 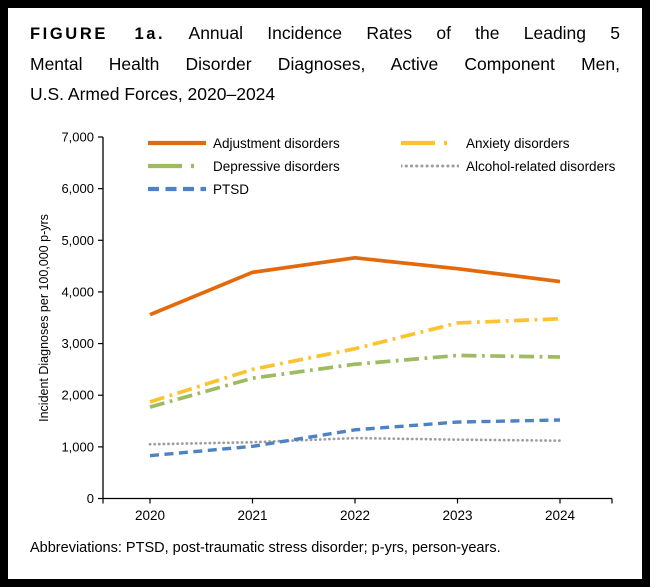 What do you see at coordinates (77, 137) in the screenshot?
I see `y-tick-label: 7,000` at bounding box center [77, 137].